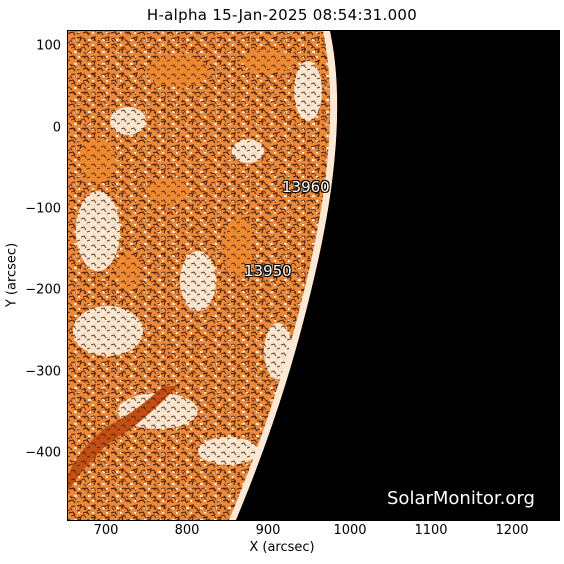  Describe the element at coordinates (187, 530) in the screenshot. I see `x-tick-label: 800` at that location.